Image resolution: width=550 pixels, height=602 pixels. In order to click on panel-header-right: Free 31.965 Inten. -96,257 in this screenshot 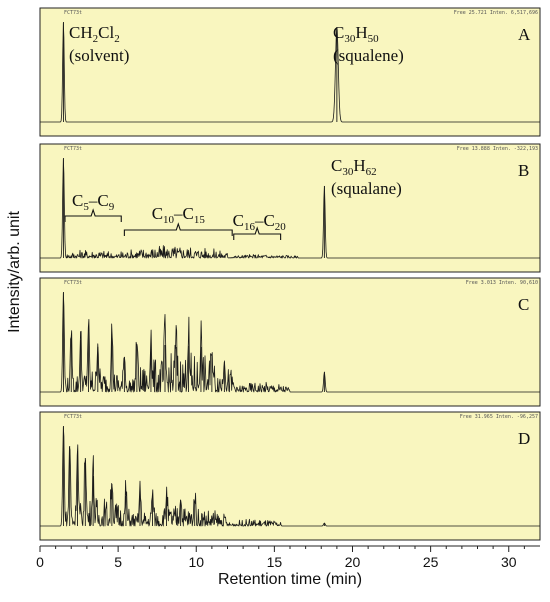, I will do `click(499, 417)`.